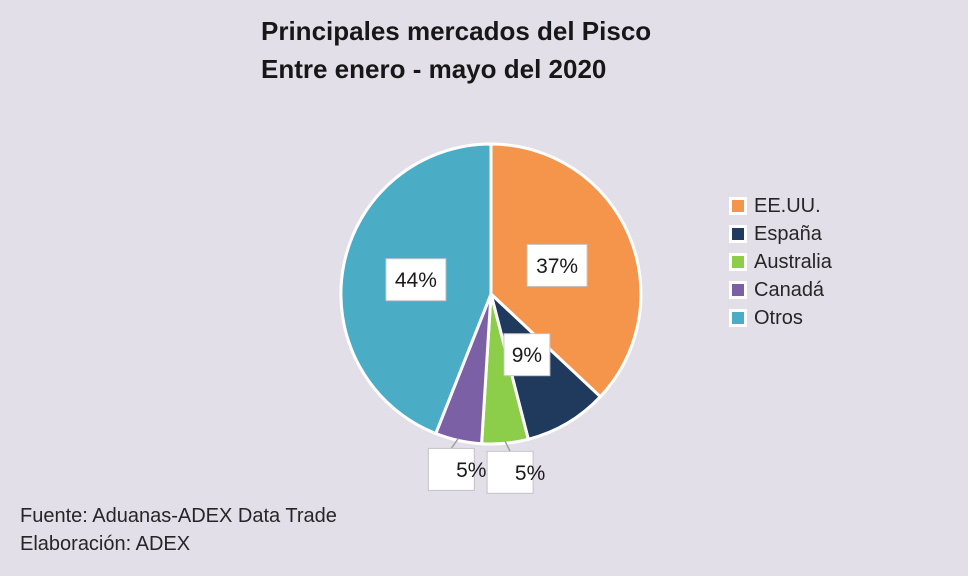 This screenshot has height=576, width=968. What do you see at coordinates (507, 446) in the screenshot?
I see `label-leader-line-australia` at bounding box center [507, 446].